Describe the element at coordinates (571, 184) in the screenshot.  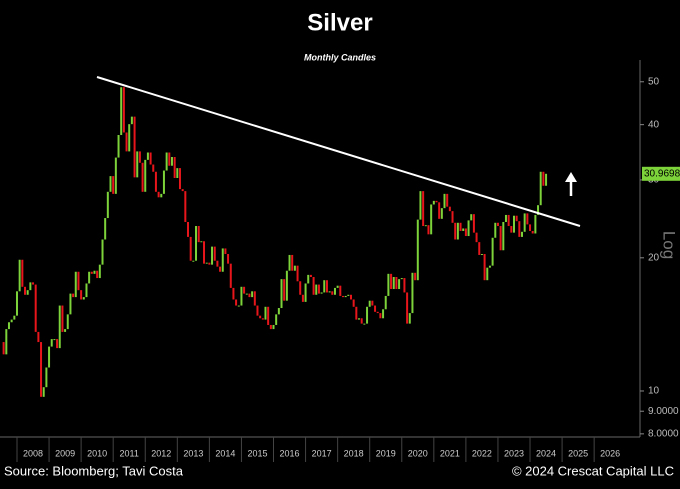
I see `up-arrow` at that location.